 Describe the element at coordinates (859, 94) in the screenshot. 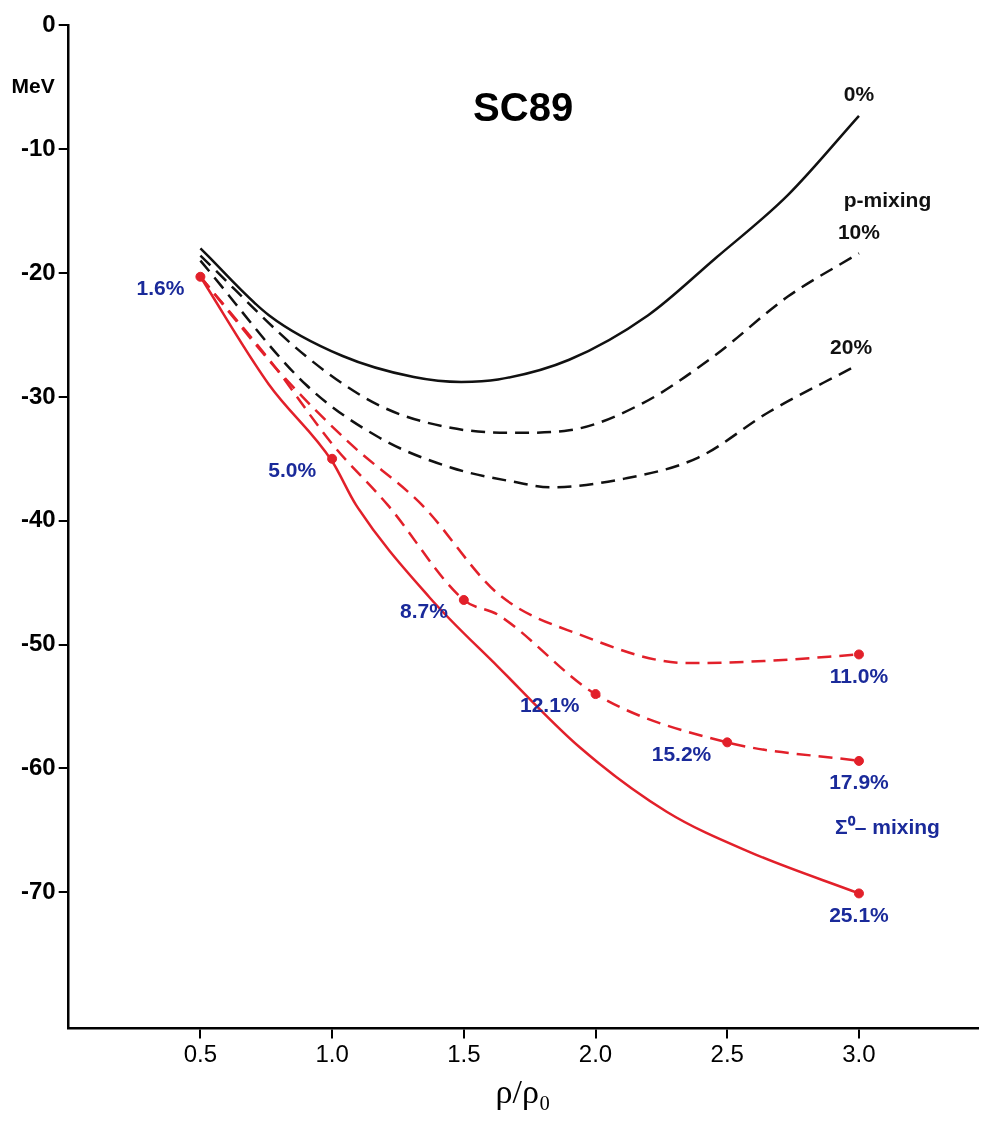

I see `series-label: 0%` at that location.